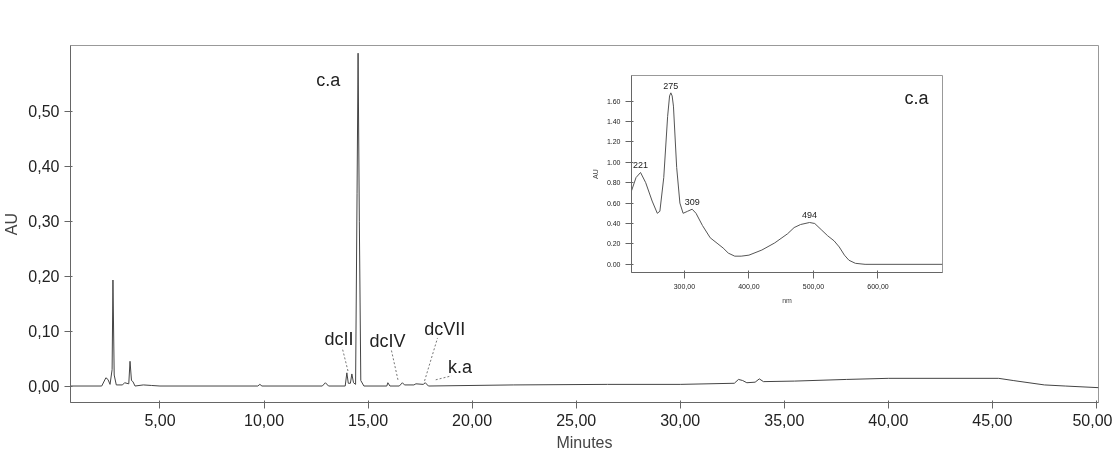  I want to click on x-tick-label: 50,00, so click(1092, 420).